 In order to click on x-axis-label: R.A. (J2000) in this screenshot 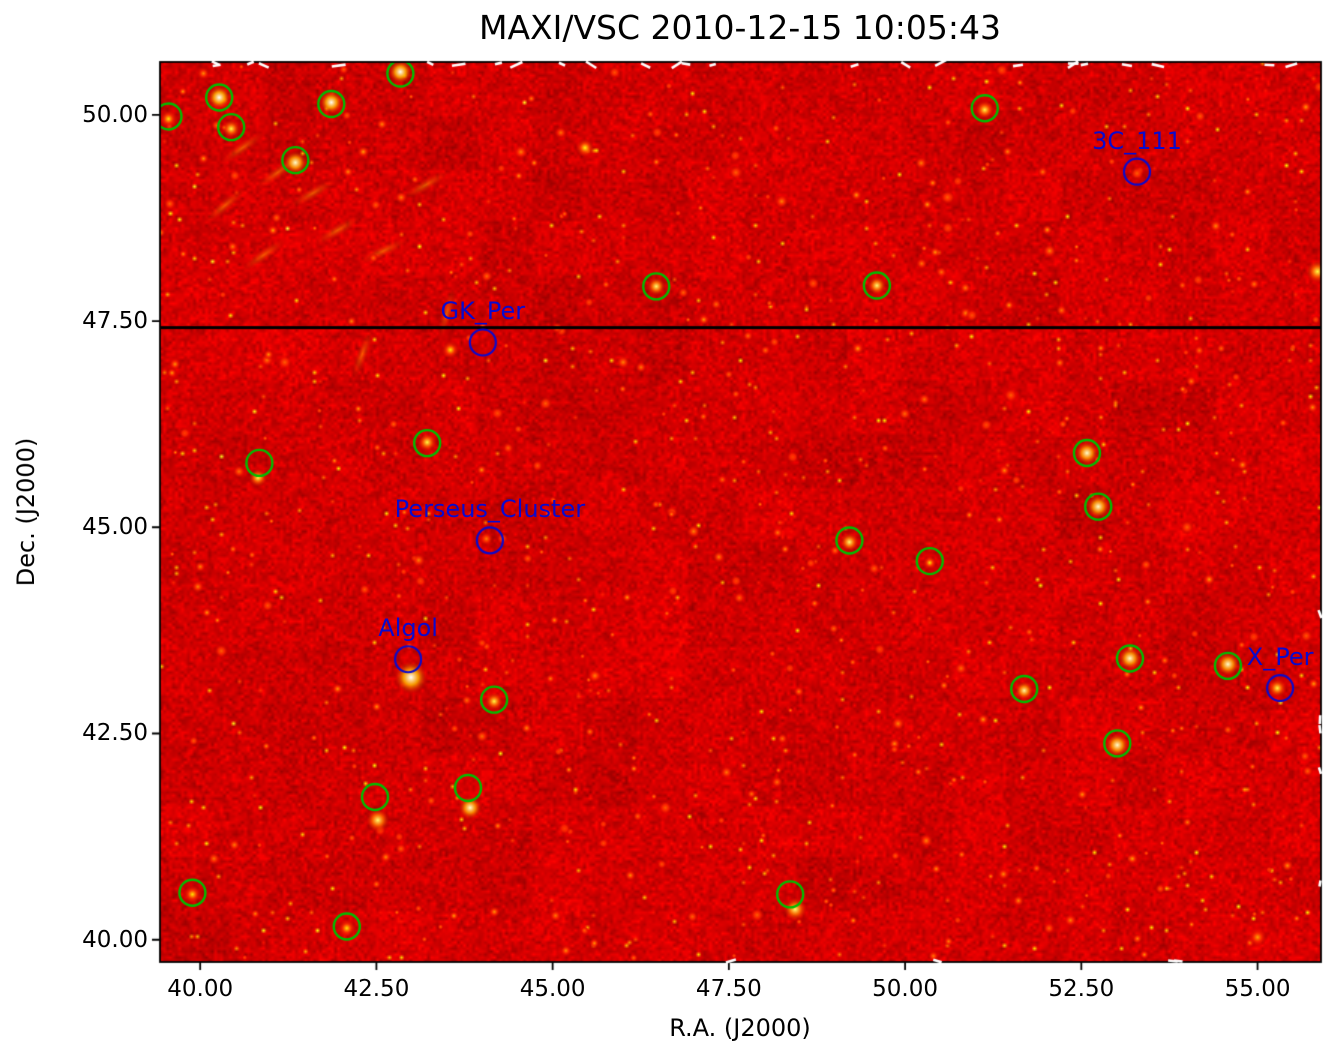, I will do `click(740, 1028)`.